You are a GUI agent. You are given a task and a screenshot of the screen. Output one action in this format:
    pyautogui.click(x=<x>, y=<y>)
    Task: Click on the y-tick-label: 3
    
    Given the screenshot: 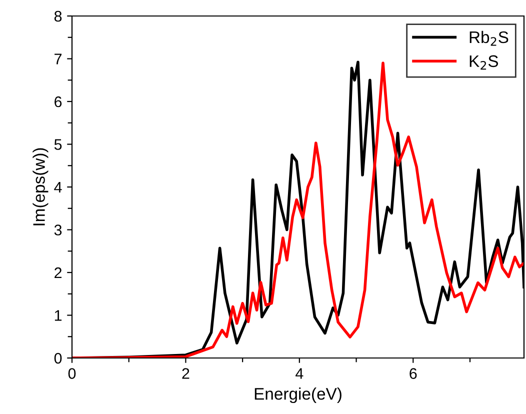 What is the action you would take?
    pyautogui.click(x=58, y=230)
    